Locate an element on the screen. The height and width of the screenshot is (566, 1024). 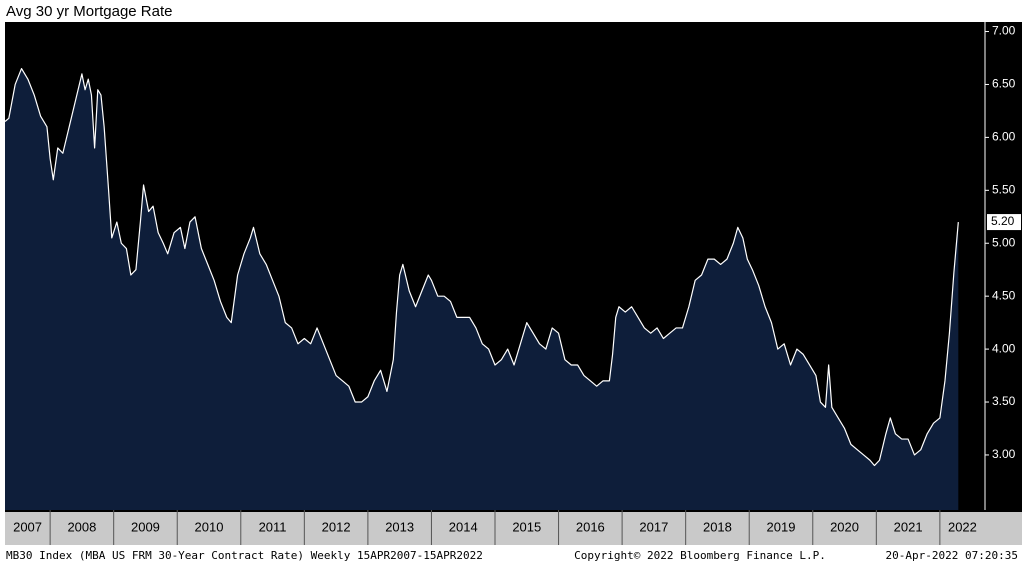
x-tick-label: 2010 is located at coordinates (209, 526).